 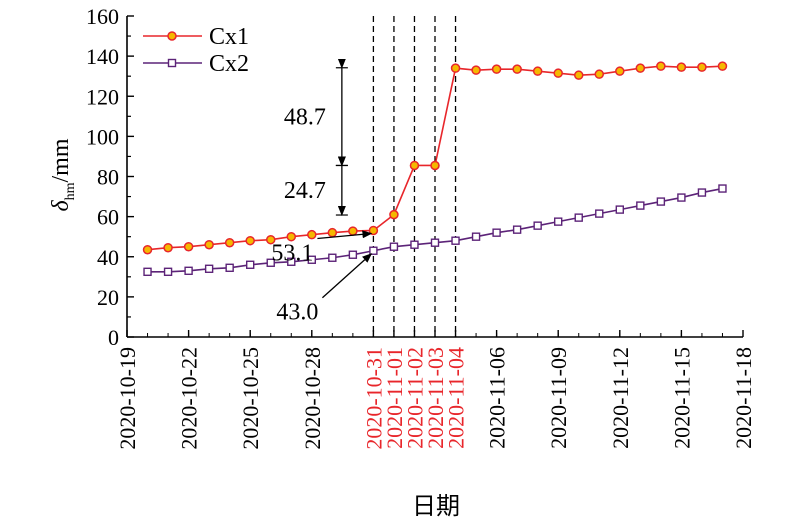 I want to click on legend-label-cx2: Cx2, so click(x=229, y=64).